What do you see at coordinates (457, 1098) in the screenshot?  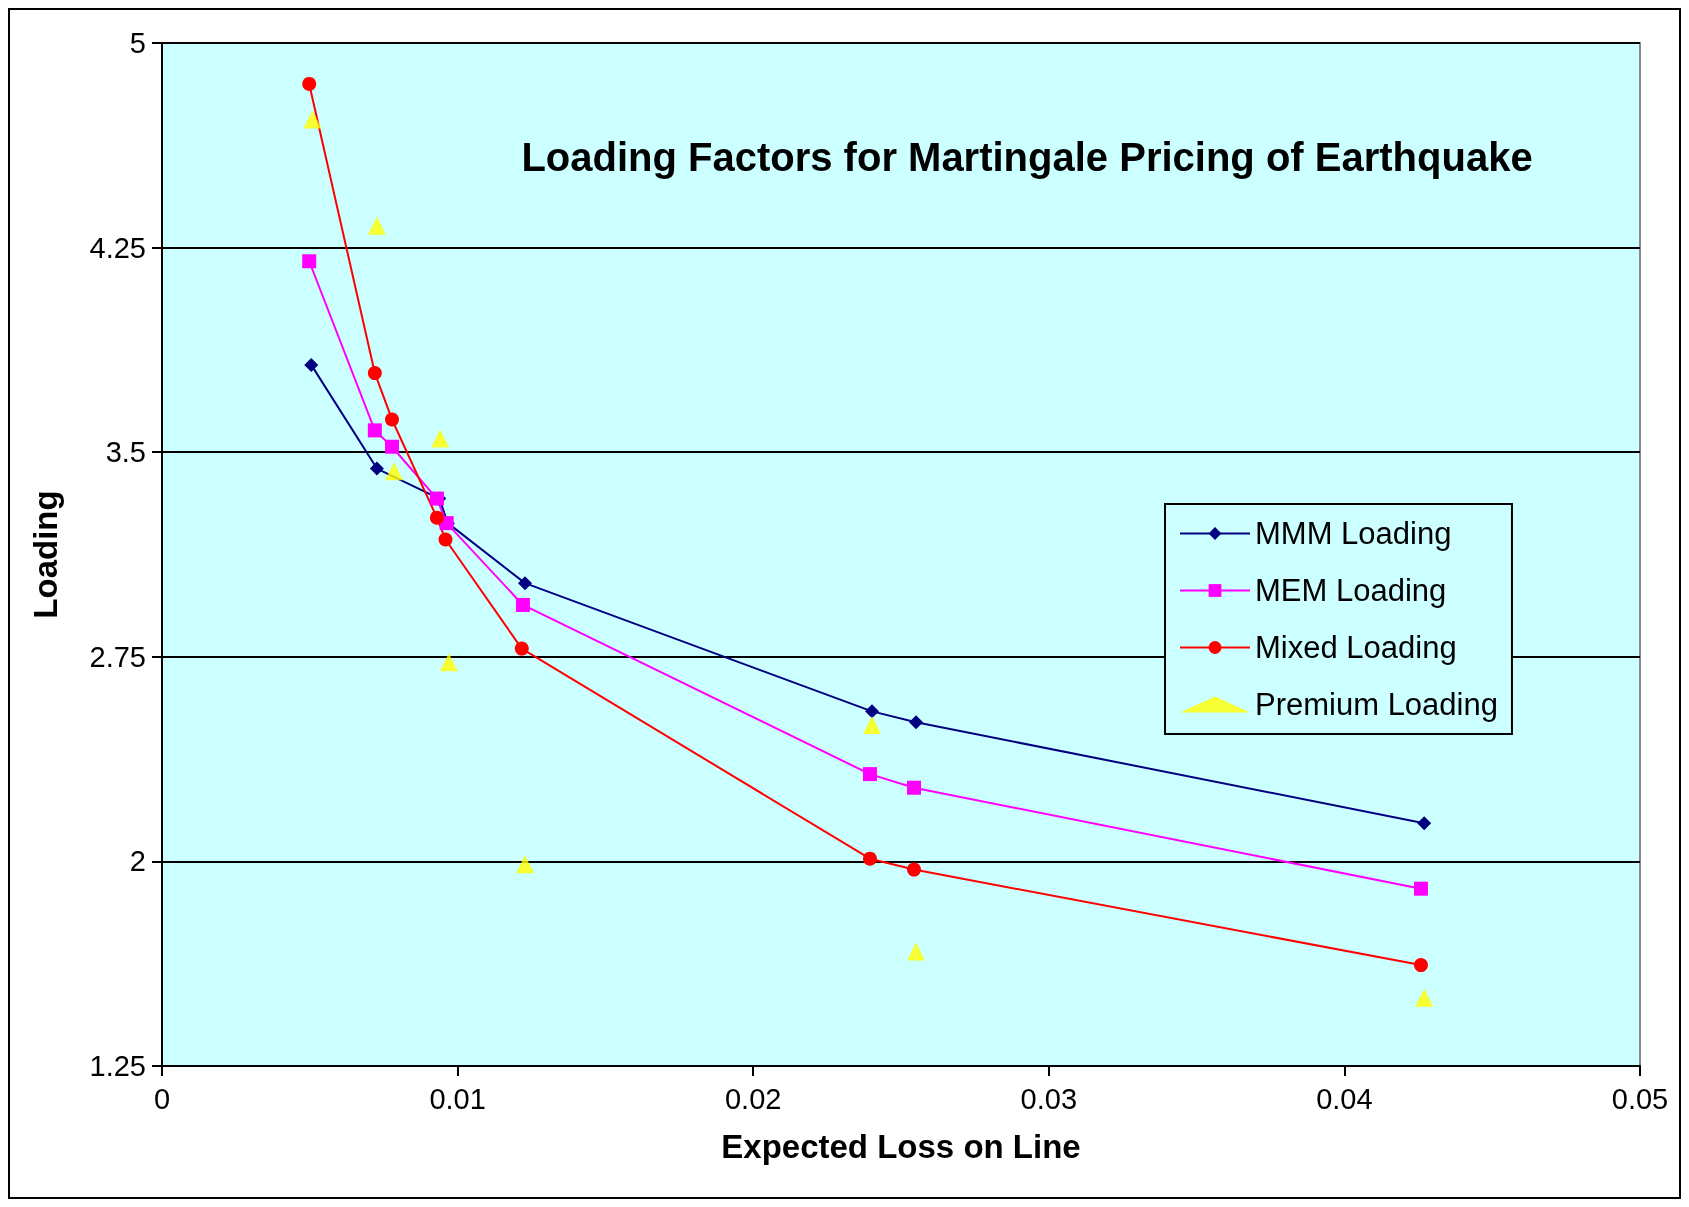 I see `x-tick-label: 0.01` at bounding box center [457, 1098].